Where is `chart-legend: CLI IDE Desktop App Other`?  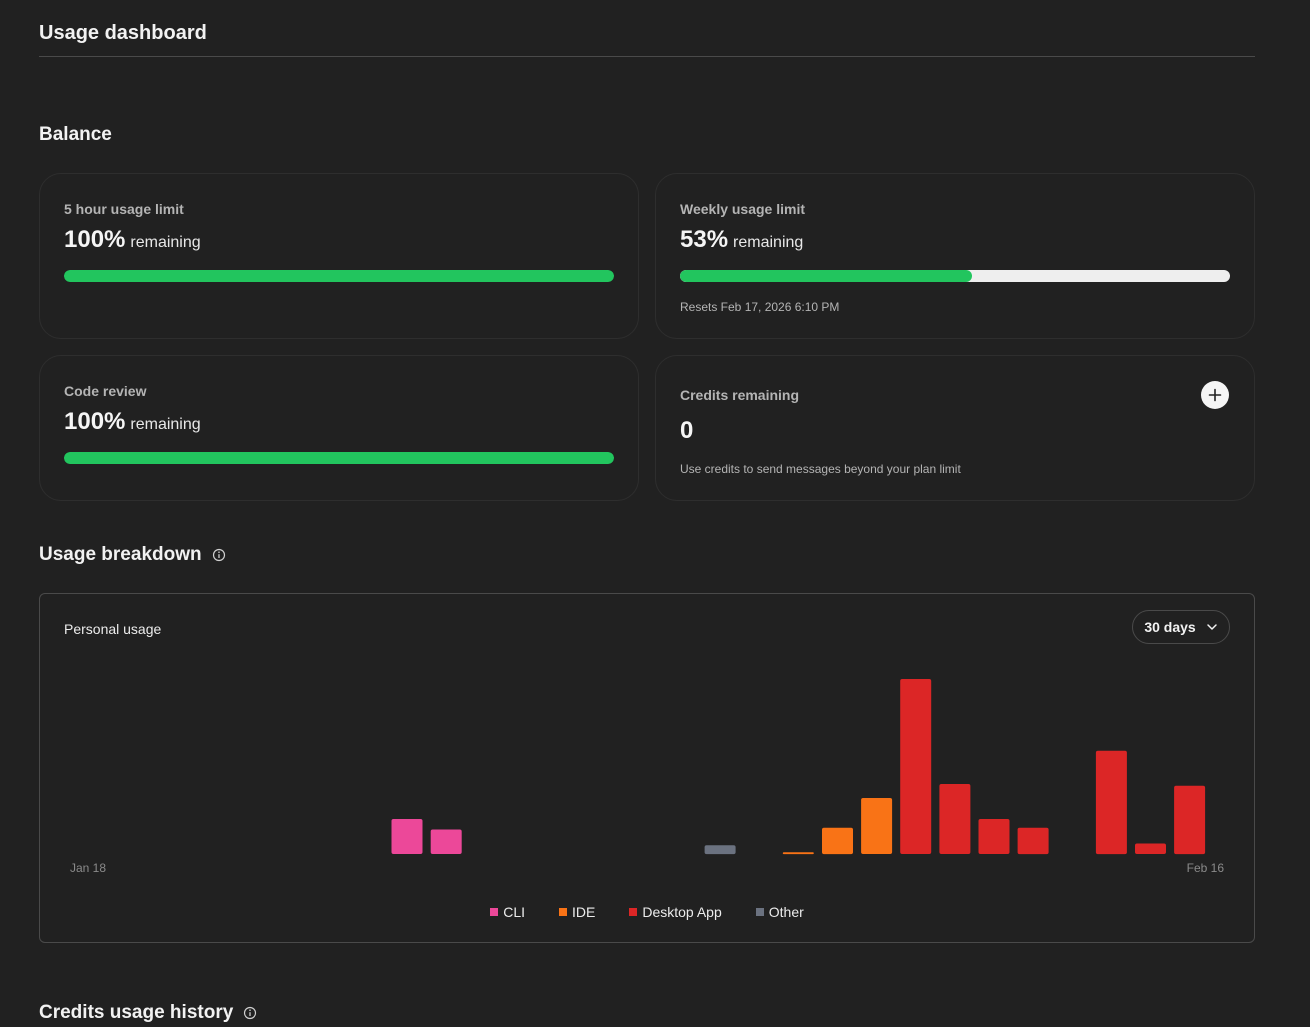 chart-legend: CLI IDE Desktop App Other is located at coordinates (647, 912).